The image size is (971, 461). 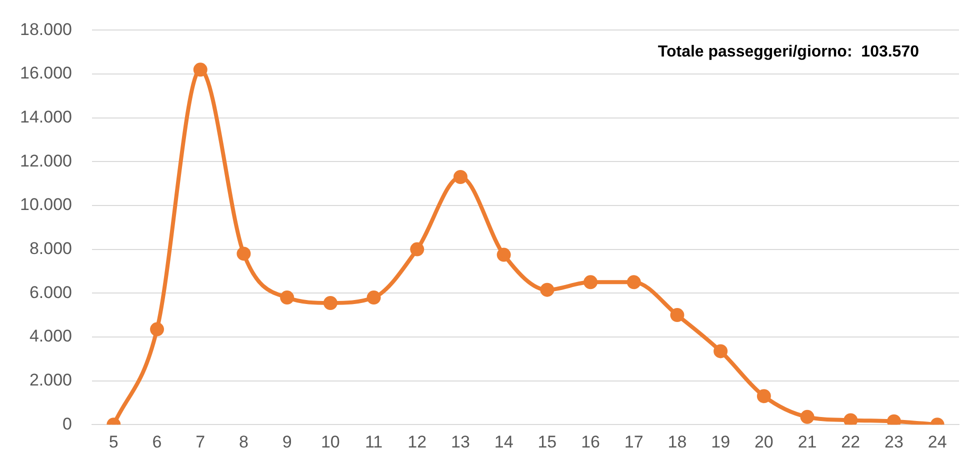 I want to click on x-tick-label: 19, so click(x=720, y=442).